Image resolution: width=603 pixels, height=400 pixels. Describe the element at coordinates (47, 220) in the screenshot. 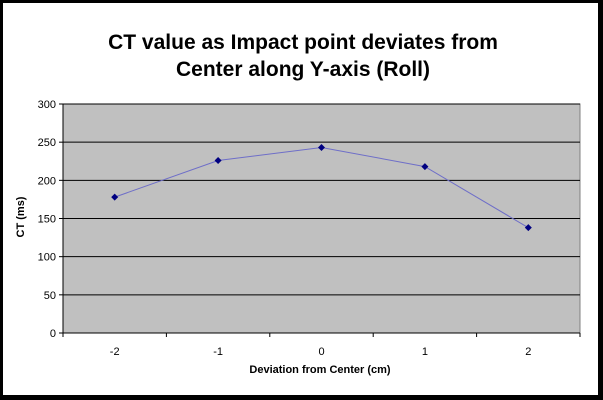

I see `y-tick-label: 150` at that location.